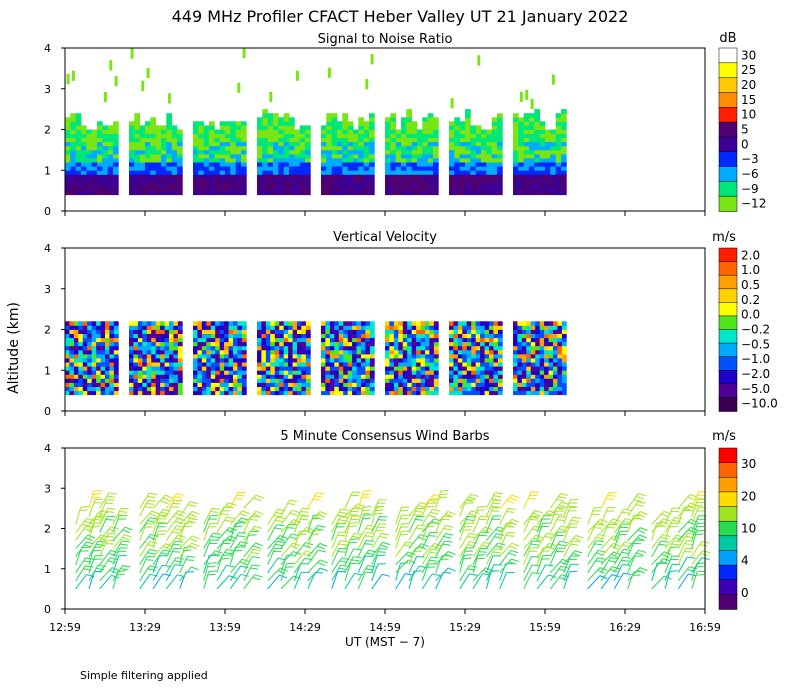 The height and width of the screenshot is (700, 800). I want to click on colorbar-swatch, so click(728, 296).